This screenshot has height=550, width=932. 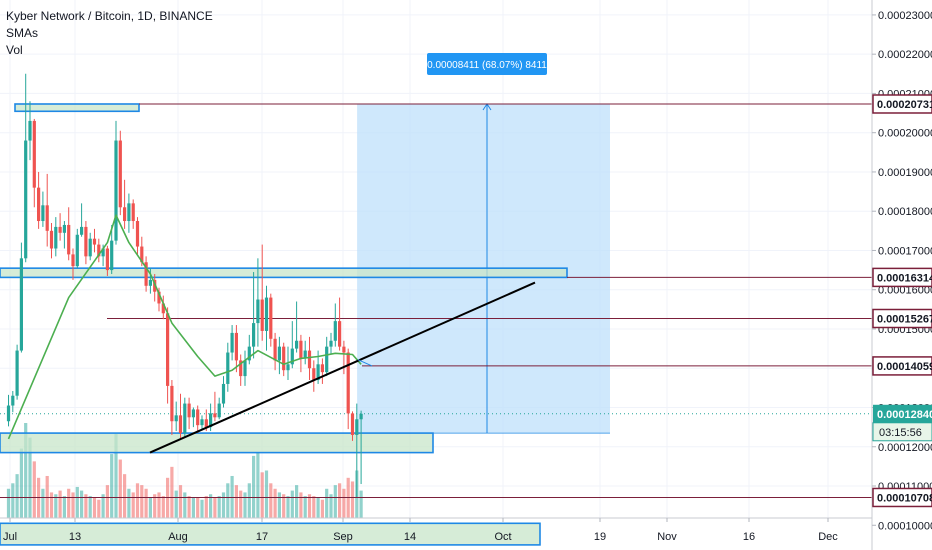 What do you see at coordinates (905, 55) in the screenshot?
I see `price-tick-label: 0.00022000` at bounding box center [905, 55].